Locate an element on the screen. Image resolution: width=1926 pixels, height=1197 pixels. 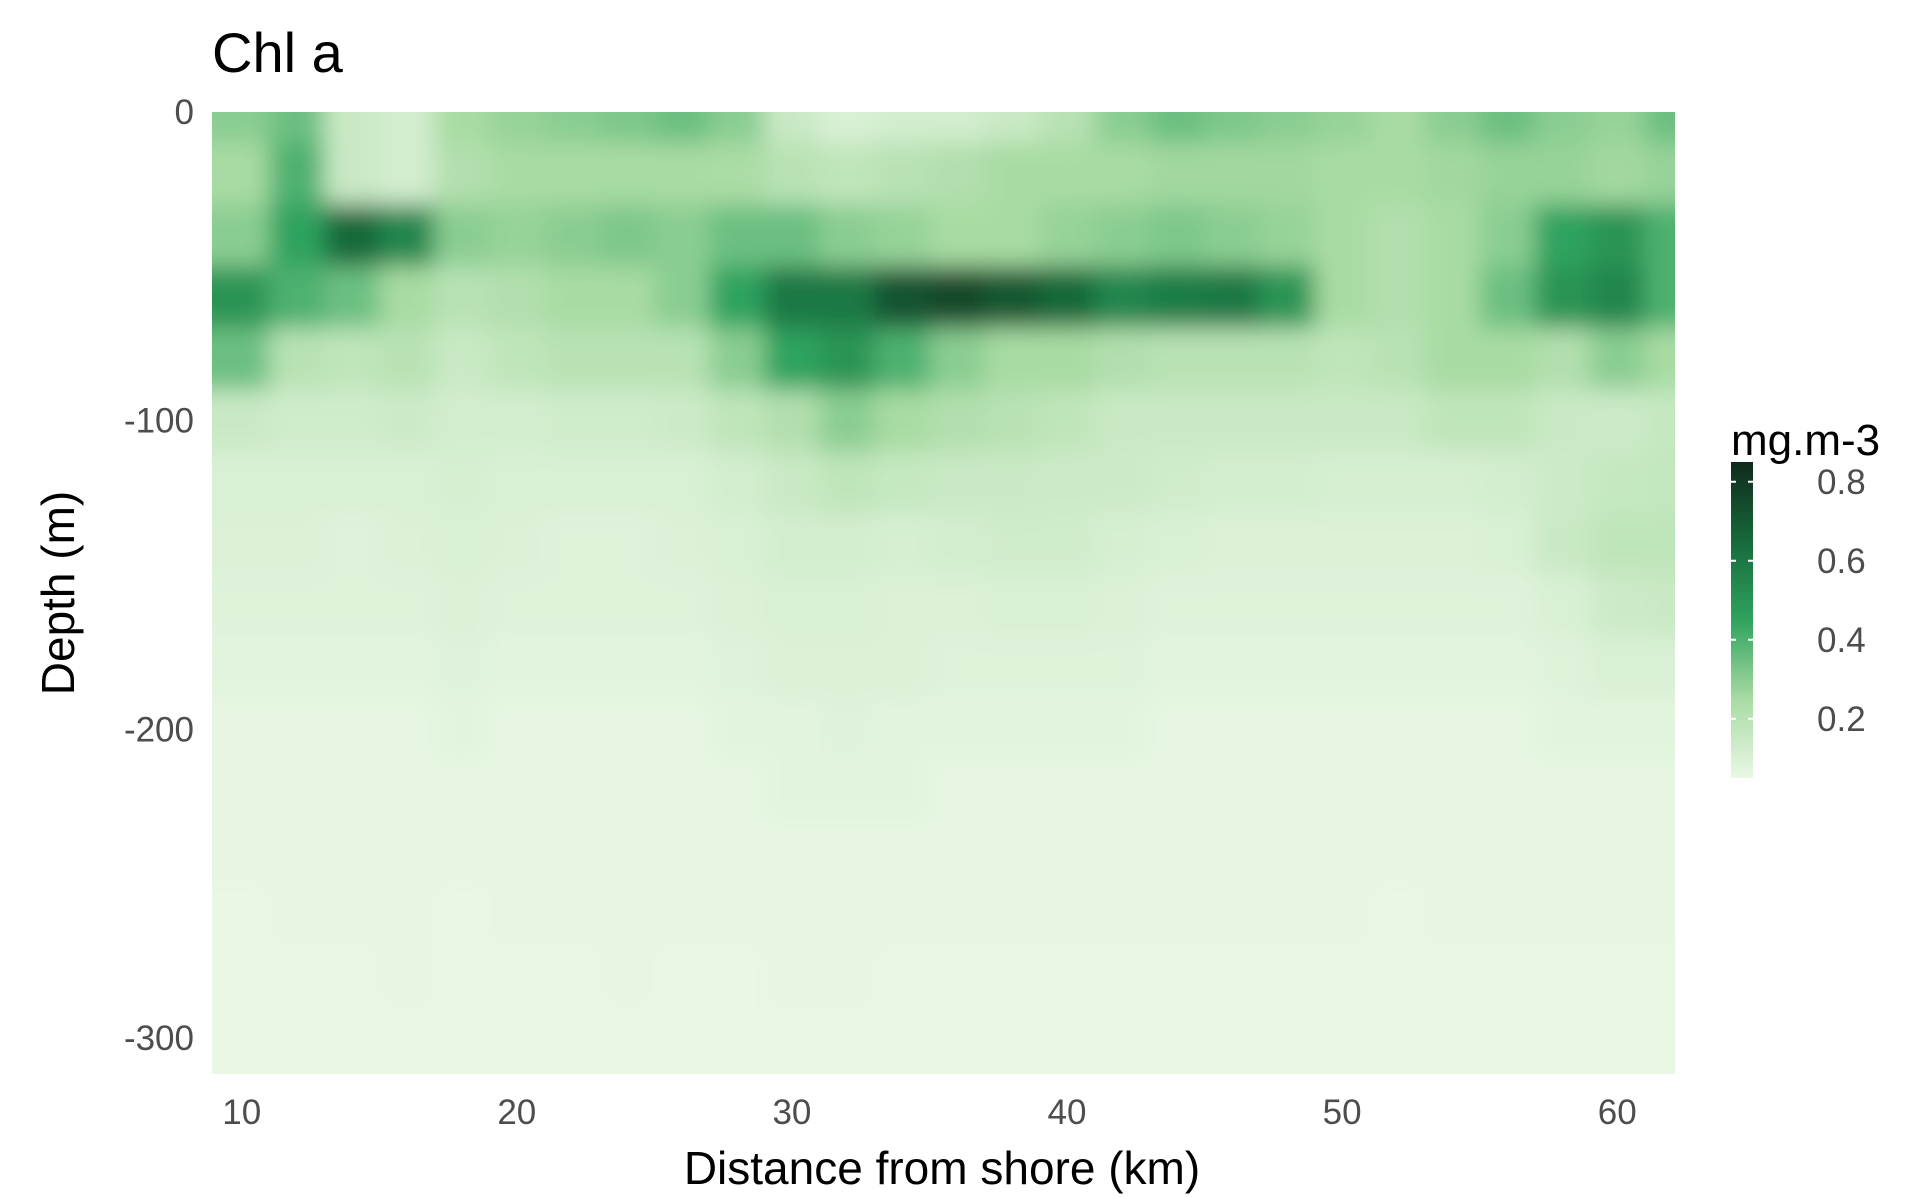
y-tick-label: -300 is located at coordinates (159, 1038).